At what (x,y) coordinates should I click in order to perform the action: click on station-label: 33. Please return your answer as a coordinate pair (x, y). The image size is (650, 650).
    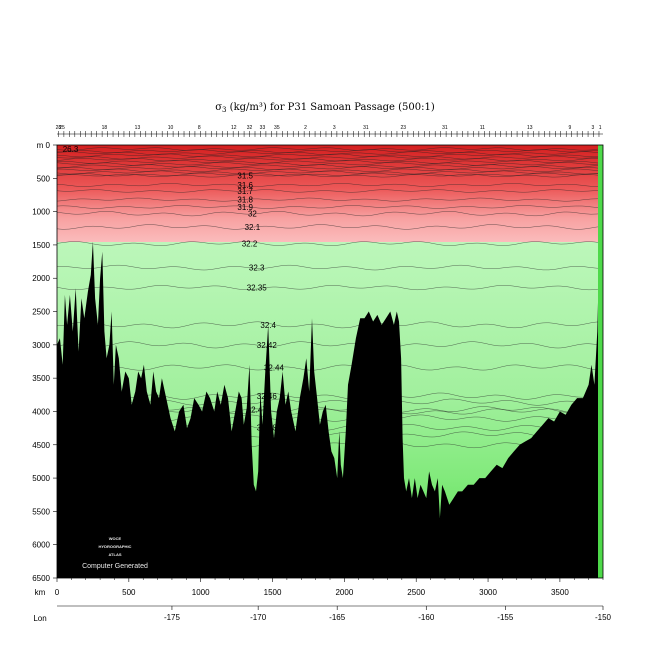
    Looking at the image, I should click on (263, 128).